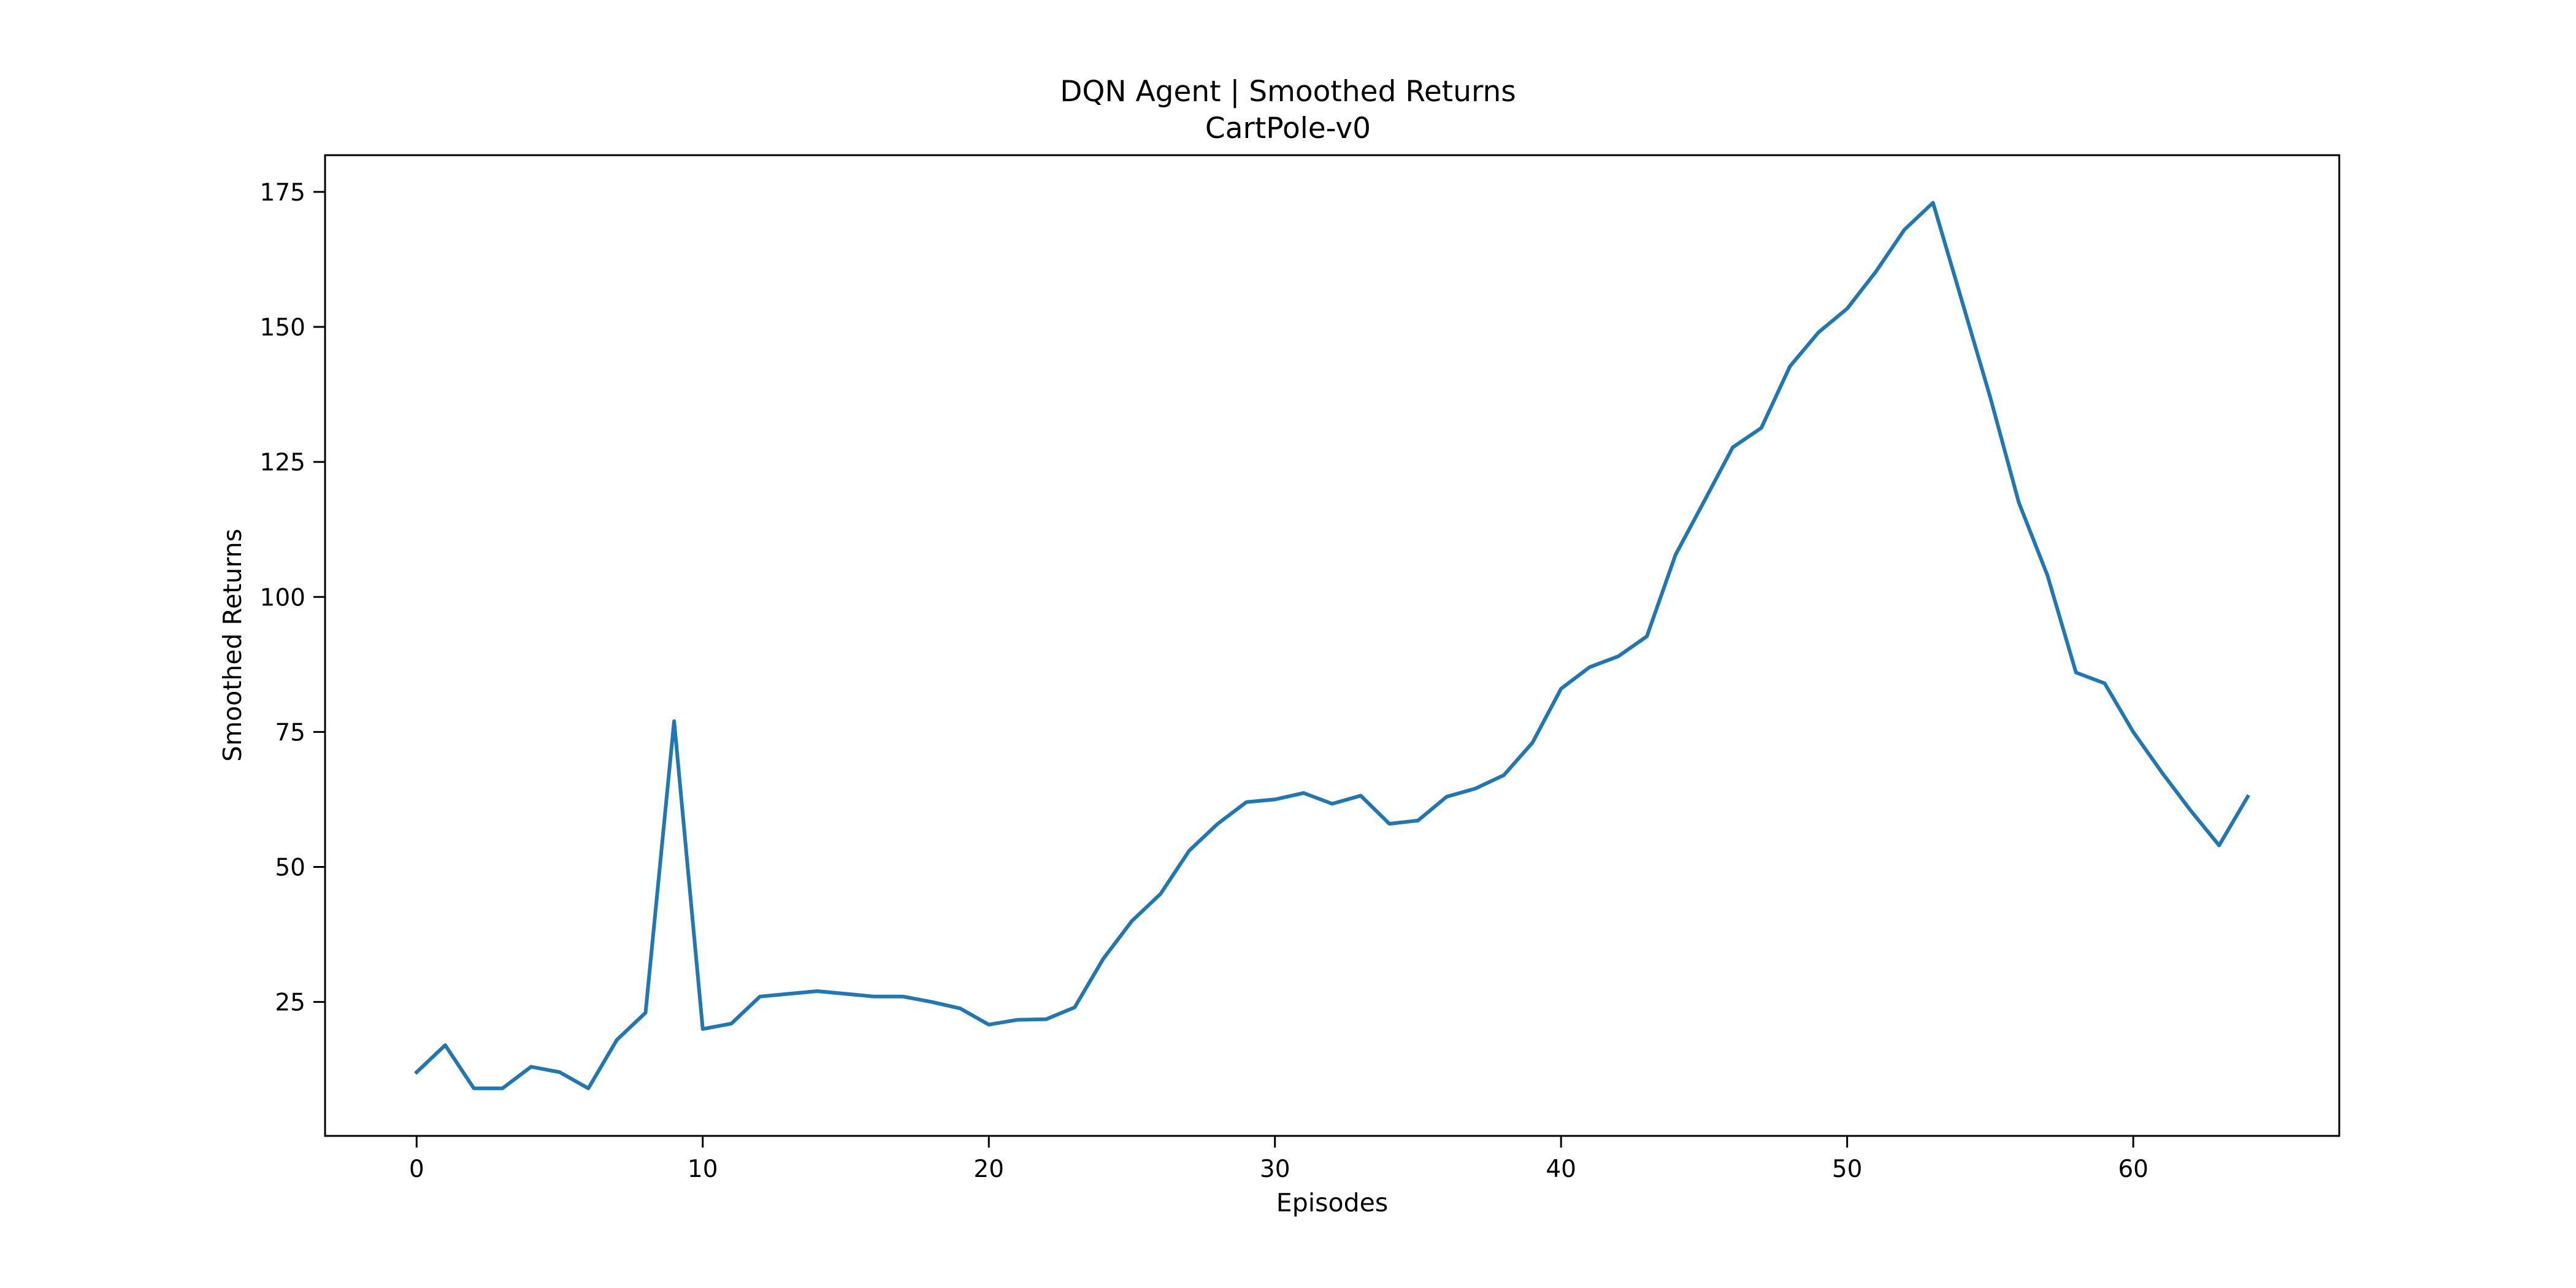  What do you see at coordinates (1332, 1202) in the screenshot?
I see `x-axis-label: Episodes` at bounding box center [1332, 1202].